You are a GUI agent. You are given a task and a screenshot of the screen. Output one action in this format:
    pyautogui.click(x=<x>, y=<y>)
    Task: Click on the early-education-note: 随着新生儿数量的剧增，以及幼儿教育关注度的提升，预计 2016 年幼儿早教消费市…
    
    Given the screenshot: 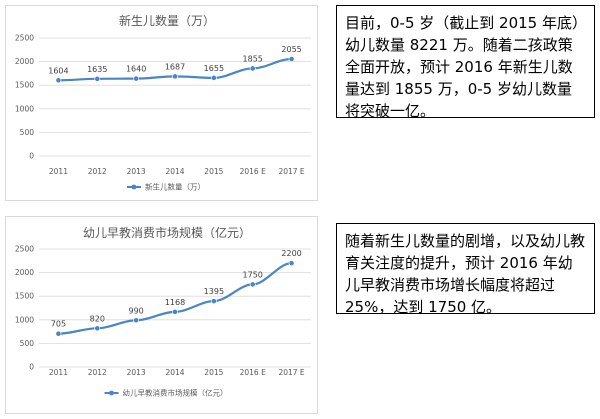 What is the action you would take?
    pyautogui.click(x=465, y=269)
    